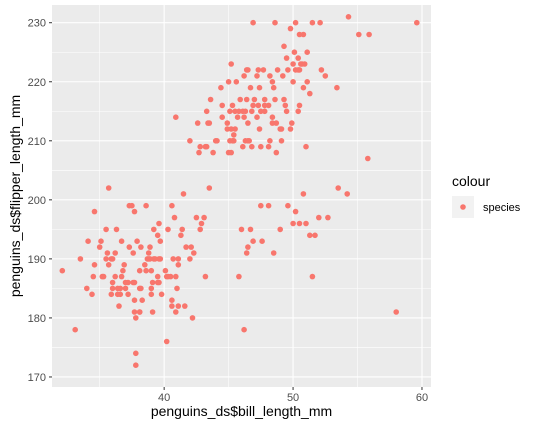  What do you see at coordinates (37, 201) in the screenshot?
I see `y-tick-label: 200` at bounding box center [37, 201].